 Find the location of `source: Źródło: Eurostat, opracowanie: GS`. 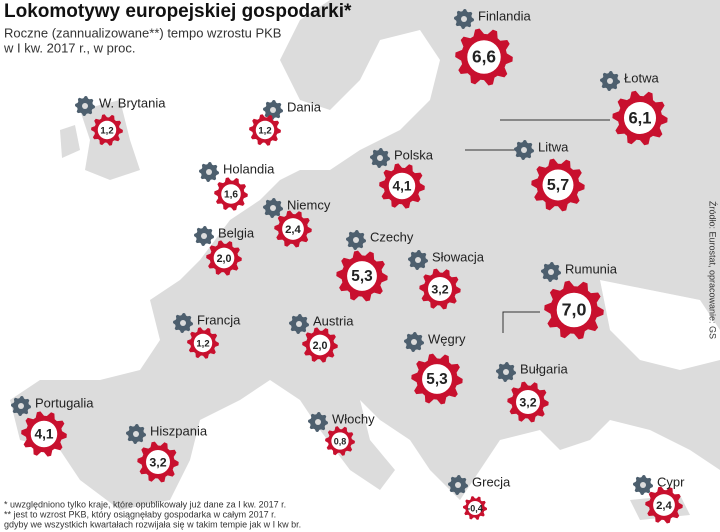

source: Źródło: Eurostat, opracowanie: GS is located at coordinates (713, 270).